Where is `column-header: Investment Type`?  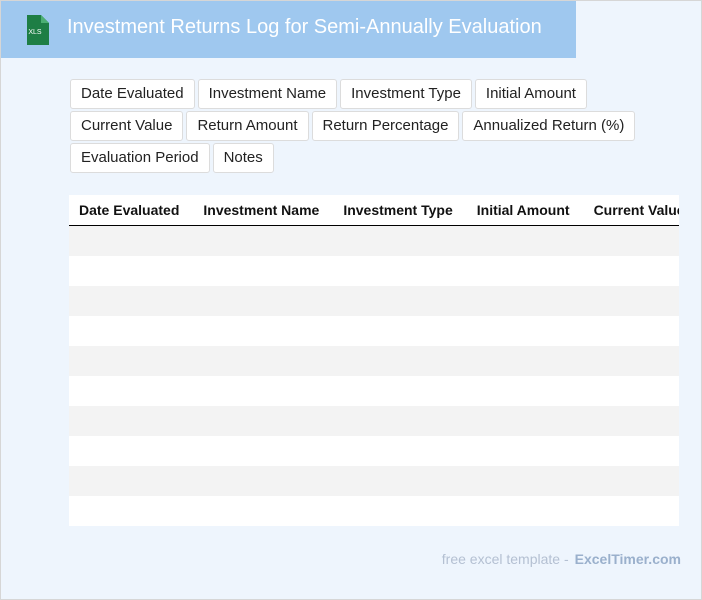 column-header: Investment Type is located at coordinates (400, 210).